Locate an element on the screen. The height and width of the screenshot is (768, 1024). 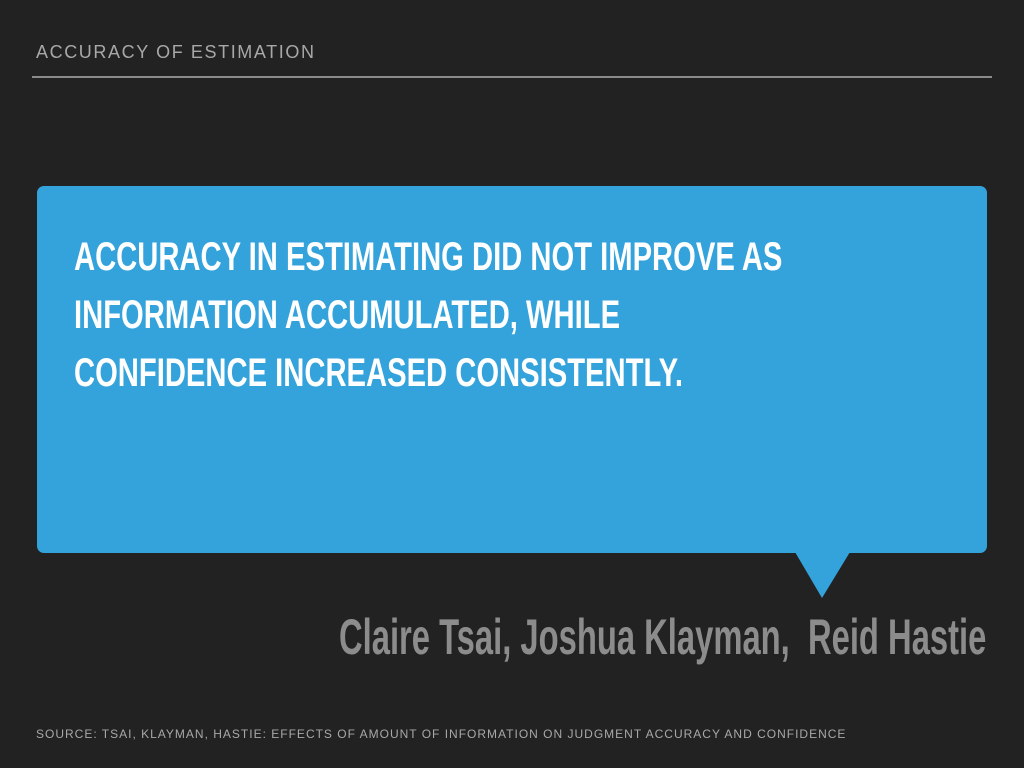
slide-title: ACCURACY OF ESTIMATION is located at coordinates (176, 52).